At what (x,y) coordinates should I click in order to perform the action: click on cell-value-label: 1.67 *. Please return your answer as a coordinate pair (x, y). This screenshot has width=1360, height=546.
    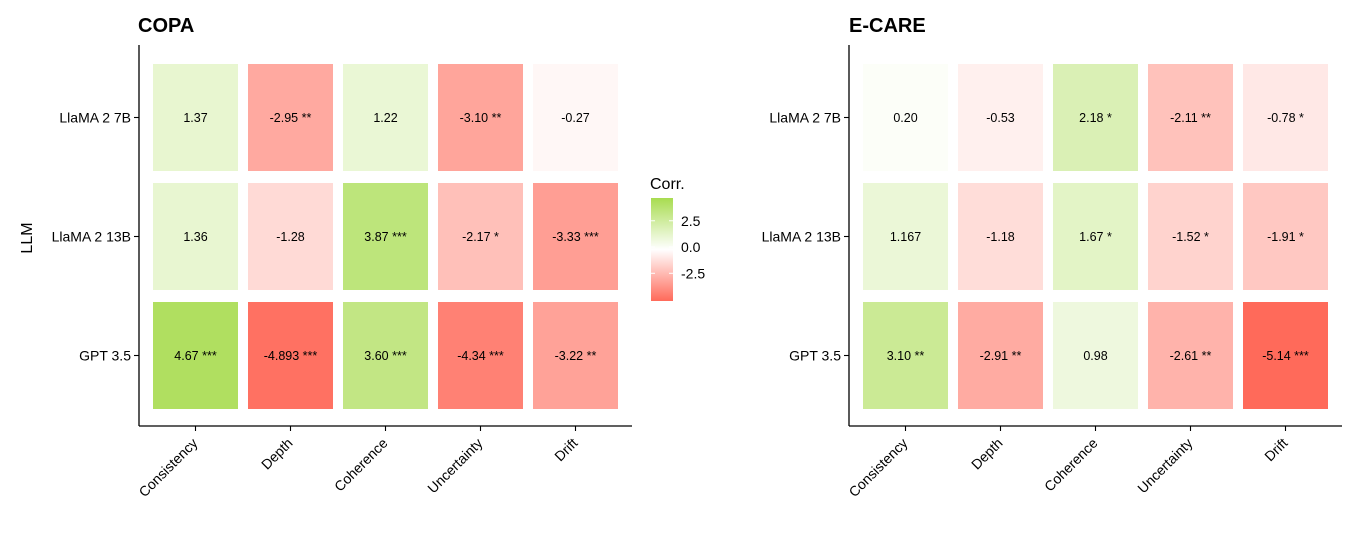
    Looking at the image, I should click on (1095, 237).